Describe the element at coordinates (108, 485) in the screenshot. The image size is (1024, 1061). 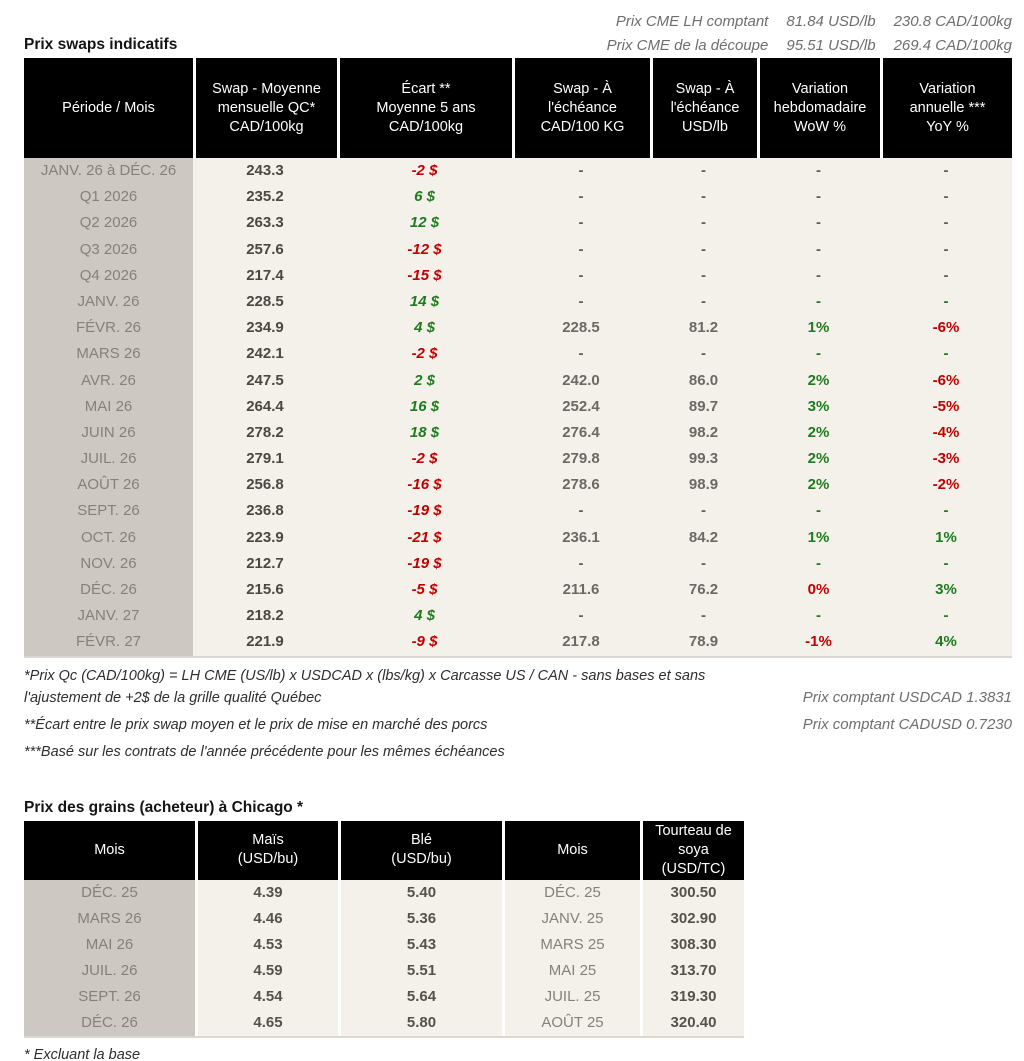
I see `period-cell: AOÛT 26` at that location.